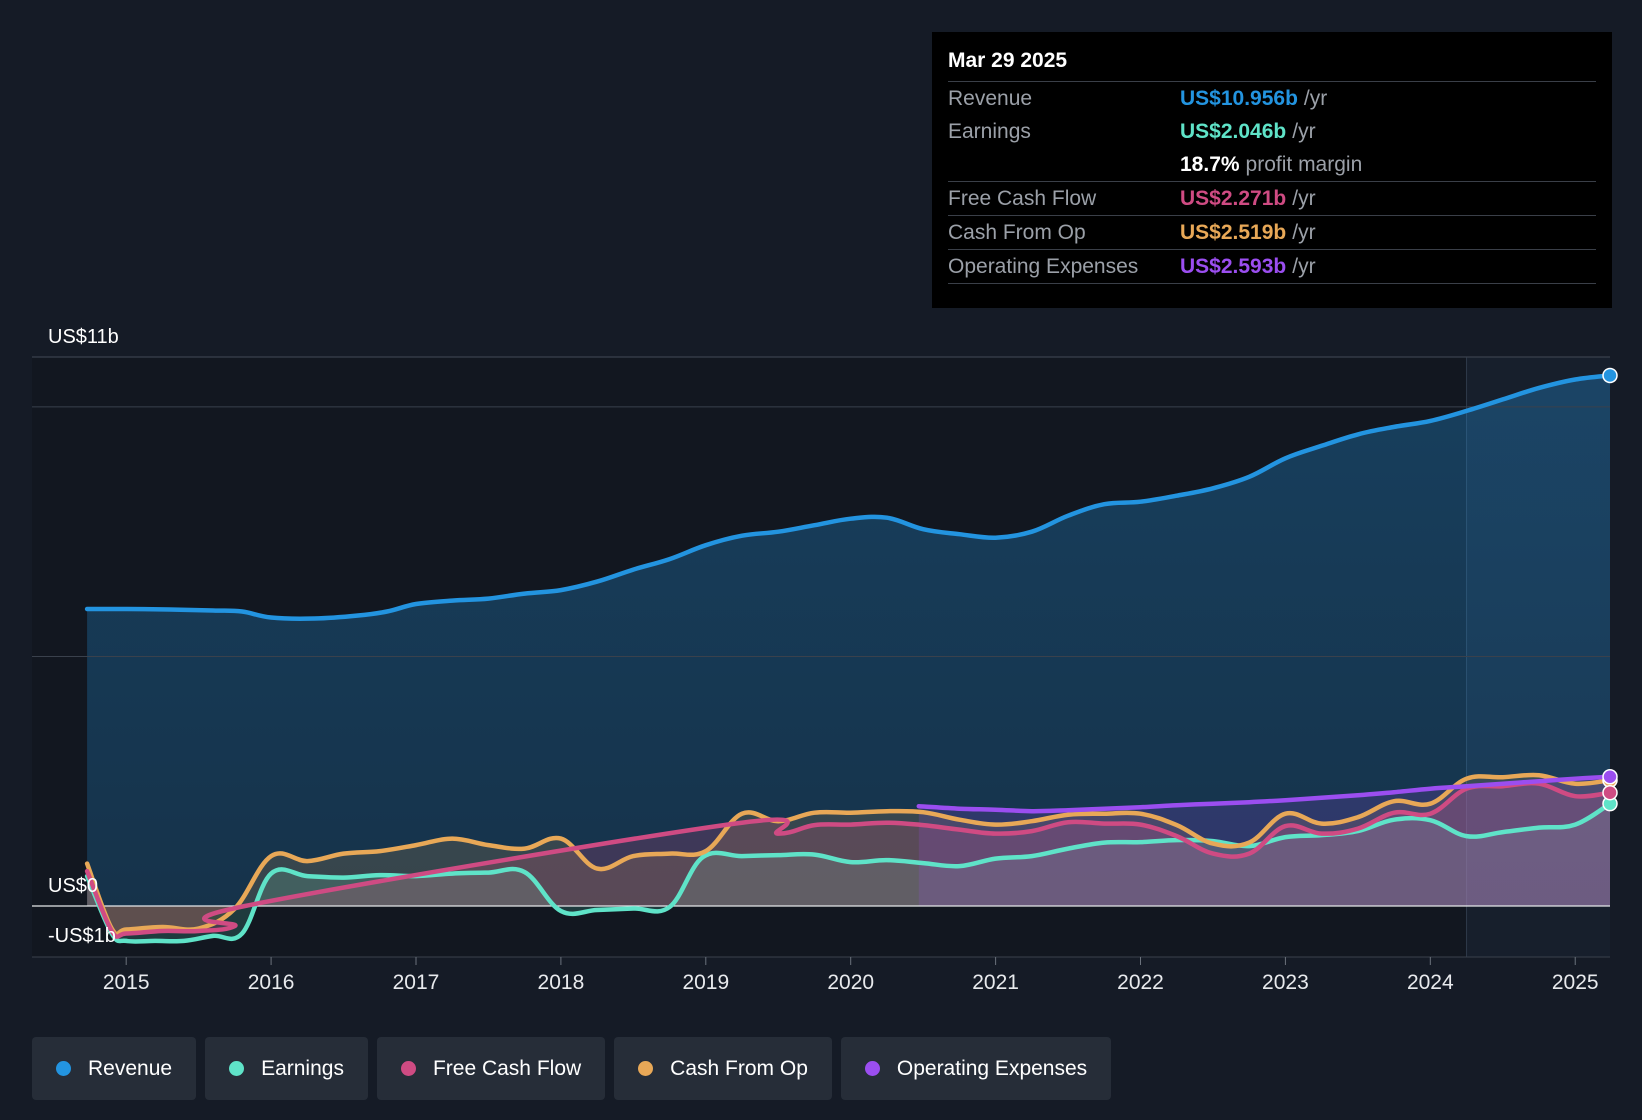  I want to click on legend-item-cfo: Cash From Op, so click(723, 1068).